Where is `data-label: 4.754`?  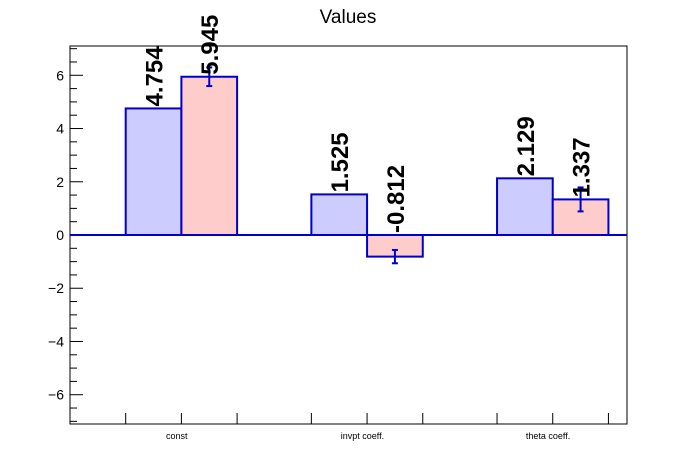
data-label: 4.754 is located at coordinates (155, 76).